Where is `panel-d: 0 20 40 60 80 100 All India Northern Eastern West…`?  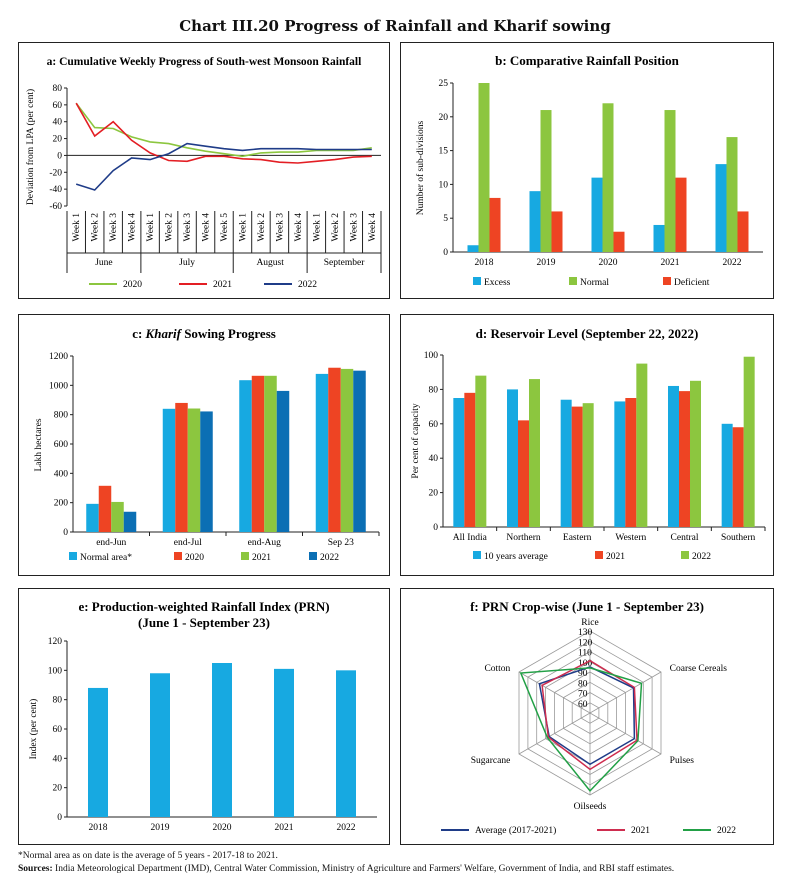
panel-d: 0 20 40 60 80 100 All India Northern Eastern West… is located at coordinates (587, 445).